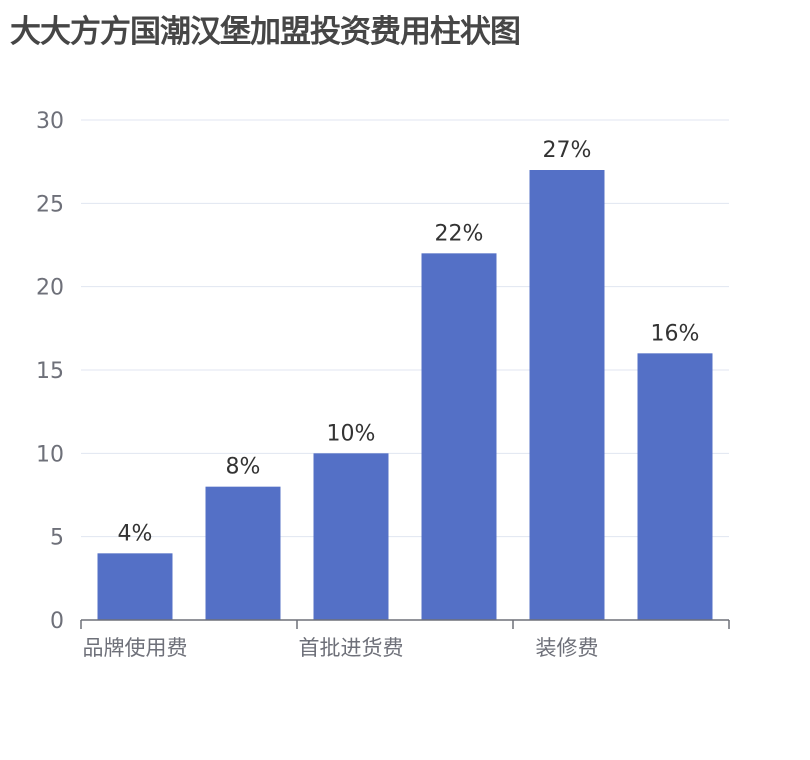 The width and height of the screenshot is (810, 760). What do you see at coordinates (351, 648) in the screenshot?
I see `x-tick-label: 首批进货费` at bounding box center [351, 648].